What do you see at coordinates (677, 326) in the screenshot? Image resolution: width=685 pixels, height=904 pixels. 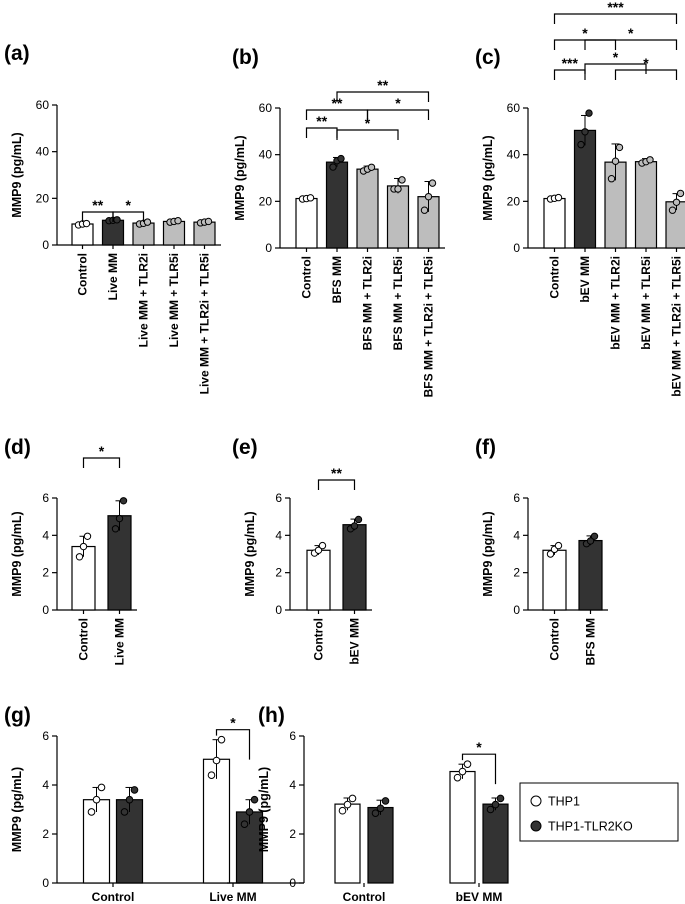 I see `x-tick-label: bEV MM + TLR2i + TLR5i` at bounding box center [677, 326].